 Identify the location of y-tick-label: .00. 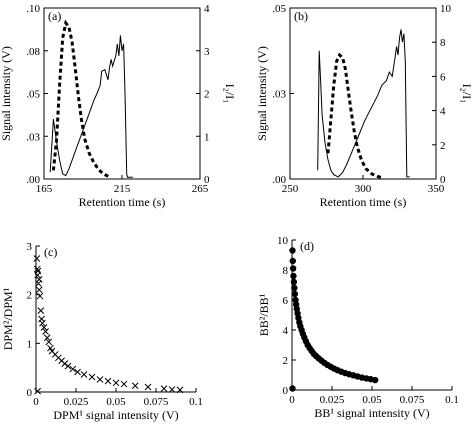
(279, 180).